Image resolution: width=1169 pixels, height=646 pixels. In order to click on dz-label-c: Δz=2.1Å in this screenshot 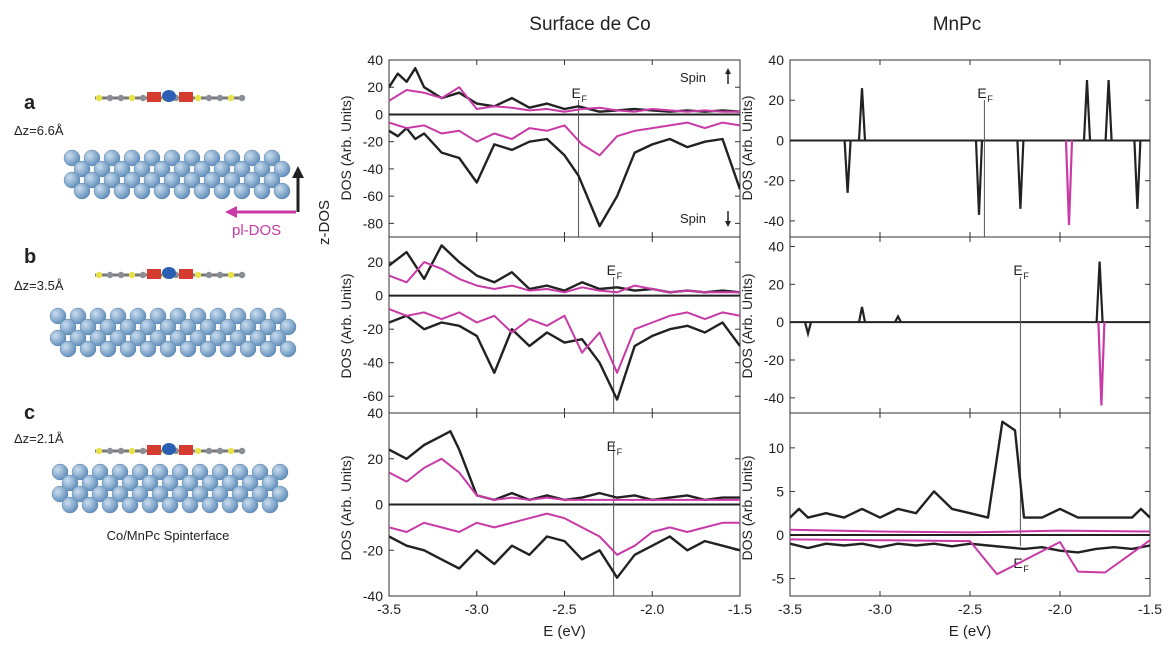, I will do `click(39, 438)`.